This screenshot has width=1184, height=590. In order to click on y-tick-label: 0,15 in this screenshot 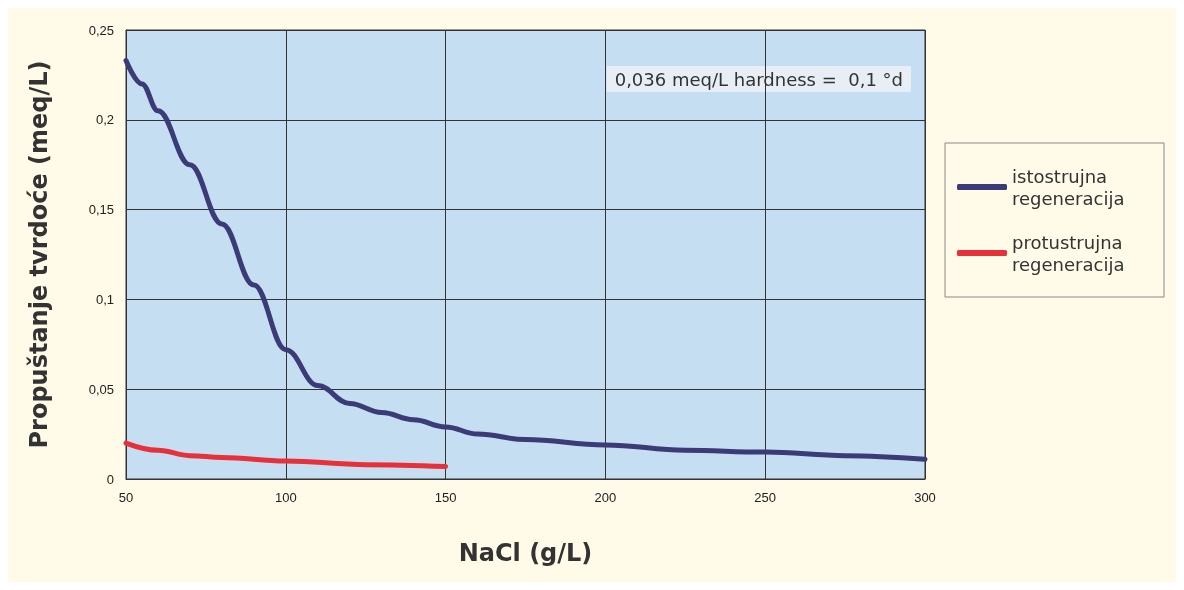, I will do `click(101, 210)`.